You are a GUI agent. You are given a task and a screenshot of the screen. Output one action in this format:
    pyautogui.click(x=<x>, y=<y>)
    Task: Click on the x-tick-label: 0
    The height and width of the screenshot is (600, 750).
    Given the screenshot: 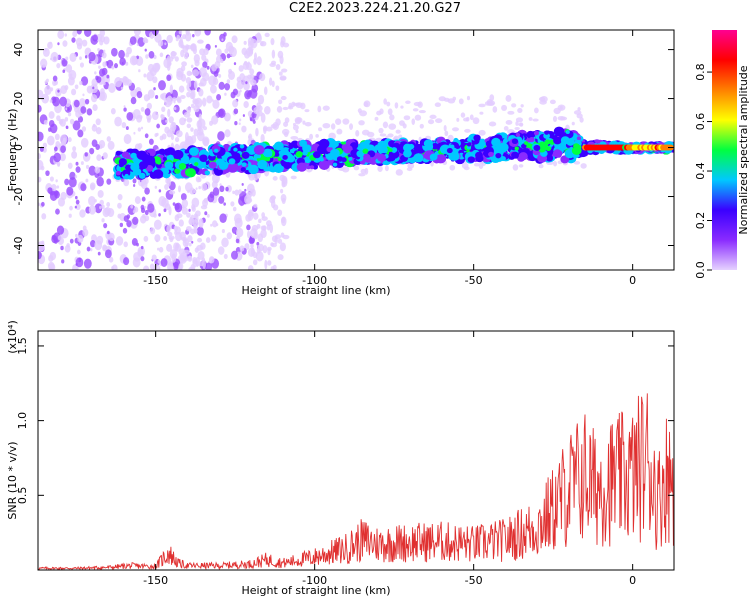 What is the action you would take?
    pyautogui.click(x=632, y=580)
    